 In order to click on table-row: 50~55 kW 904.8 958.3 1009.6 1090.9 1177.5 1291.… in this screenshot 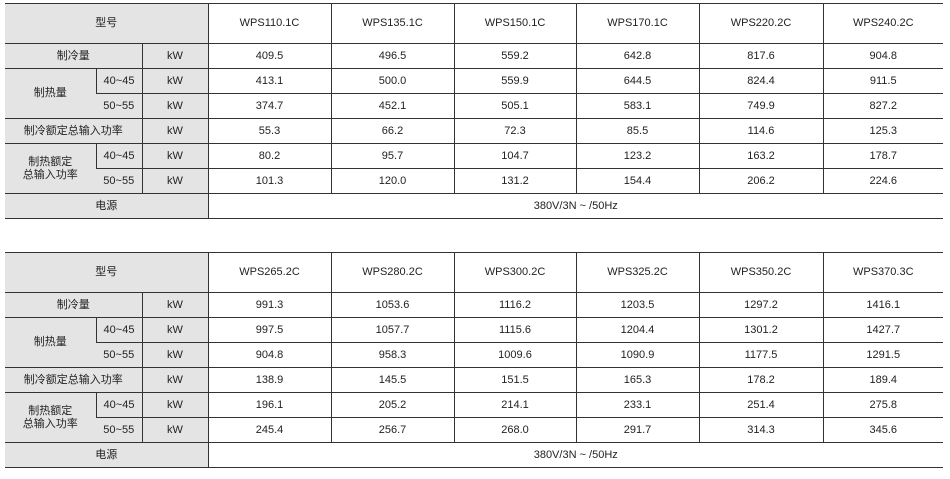, I will do `click(474, 355)`.